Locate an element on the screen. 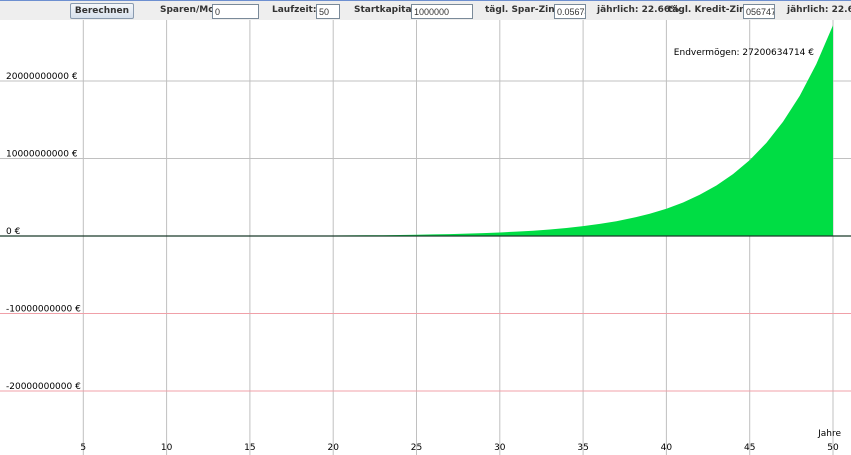 This screenshot has width=851, height=455. x-tick-label: 10 is located at coordinates (167, 448).